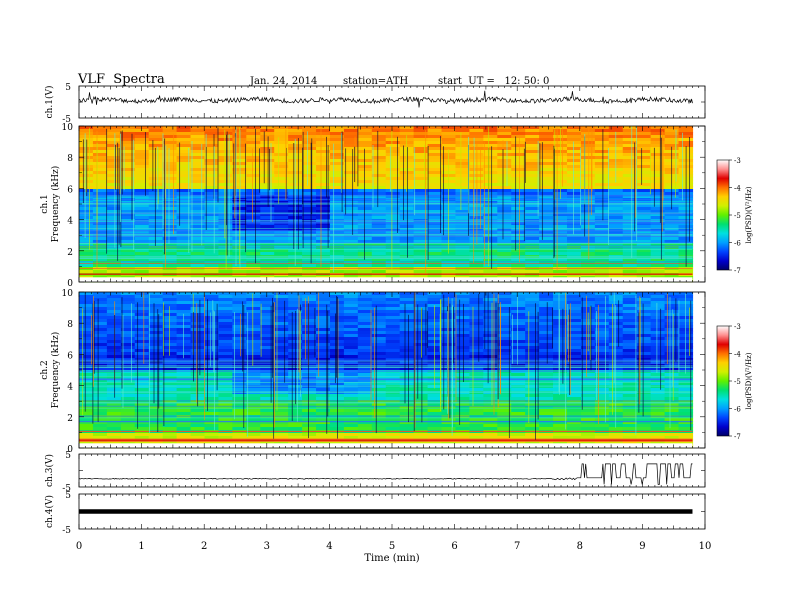 This screenshot has width=792, height=612. What do you see at coordinates (68, 128) in the screenshot?
I see `ch1-spectrogram-ytick-10: 10` at bounding box center [68, 128].